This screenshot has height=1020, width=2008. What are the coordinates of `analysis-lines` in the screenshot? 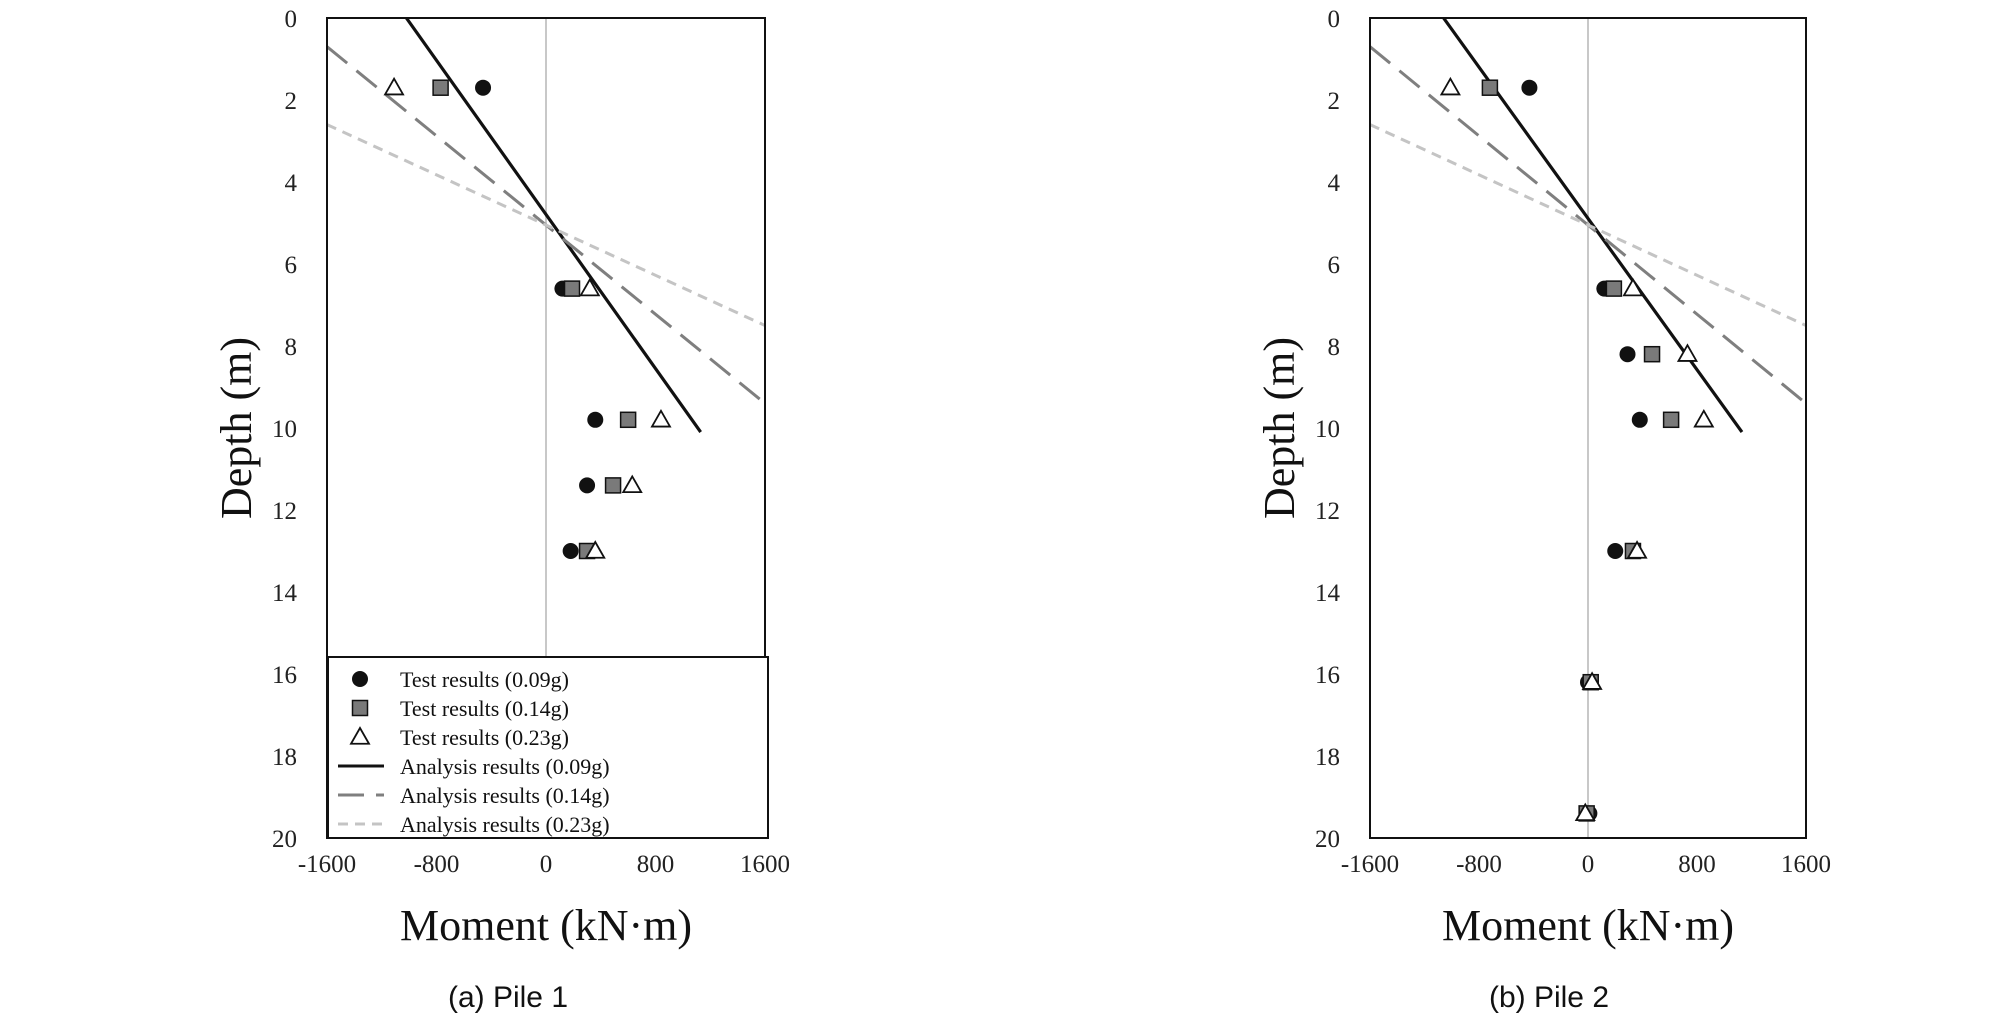 It's located at (546, 226).